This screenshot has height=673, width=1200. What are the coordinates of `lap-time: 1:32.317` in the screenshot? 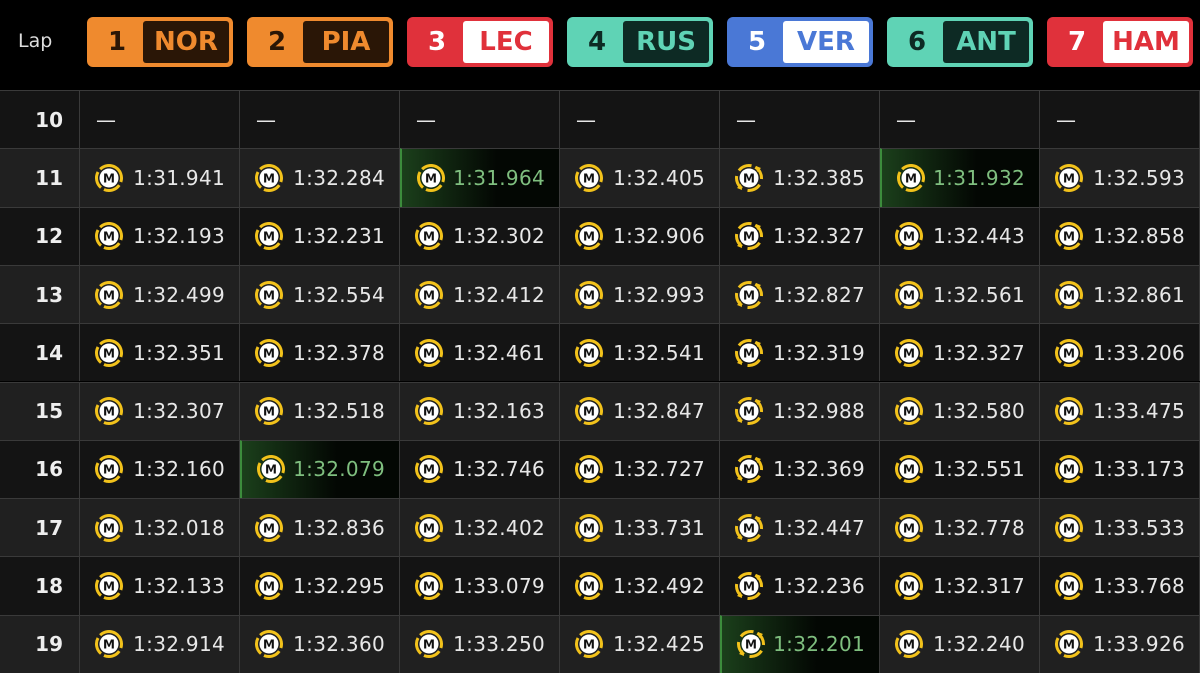 It's located at (979, 586).